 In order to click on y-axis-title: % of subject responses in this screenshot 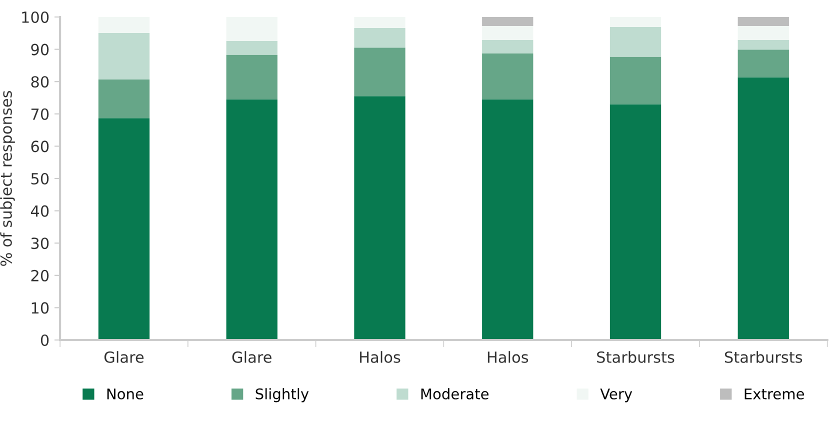, I will do `click(7, 178)`.